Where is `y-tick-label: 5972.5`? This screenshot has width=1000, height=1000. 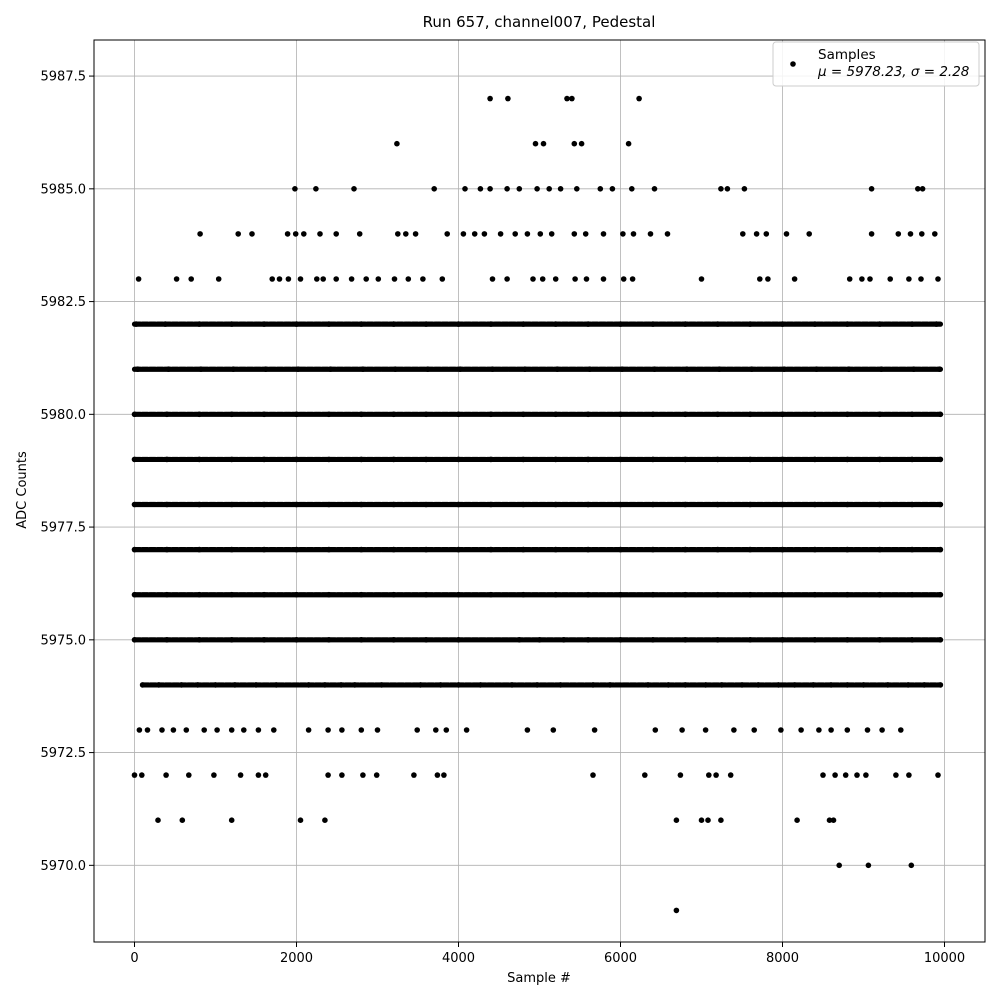
y-tick-label: 5972.5 is located at coordinates (64, 753).